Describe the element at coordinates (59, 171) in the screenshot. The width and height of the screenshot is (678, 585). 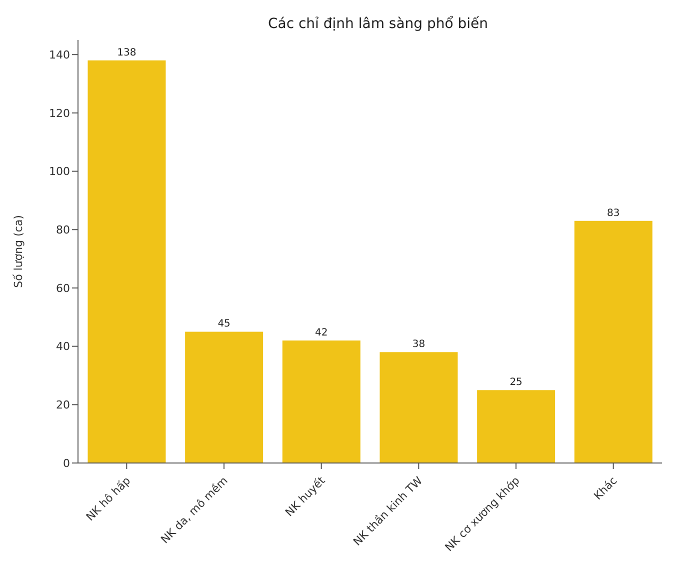
I see `y-tick-label: 100` at that location.